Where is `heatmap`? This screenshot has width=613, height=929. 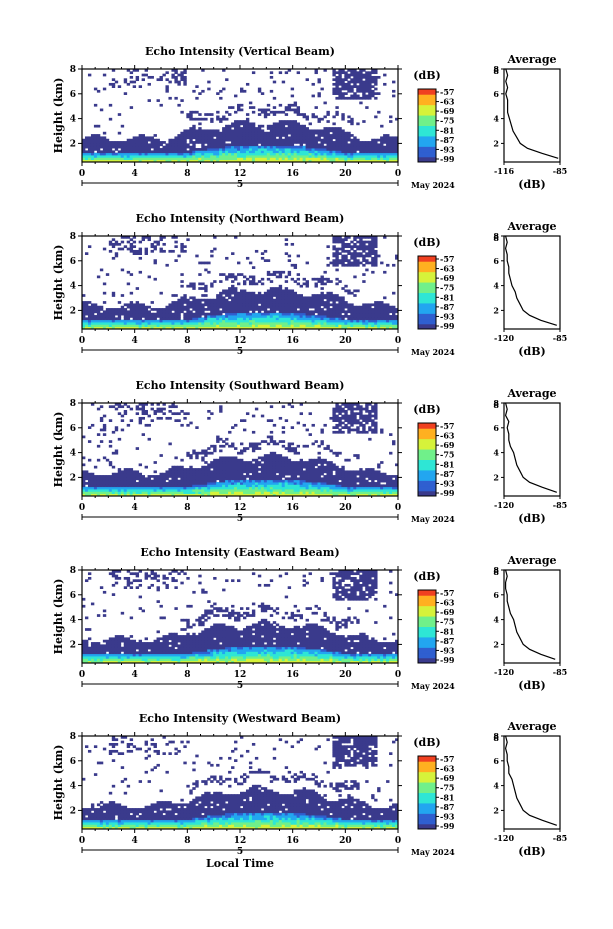 heatmap is located at coordinates (240, 283).